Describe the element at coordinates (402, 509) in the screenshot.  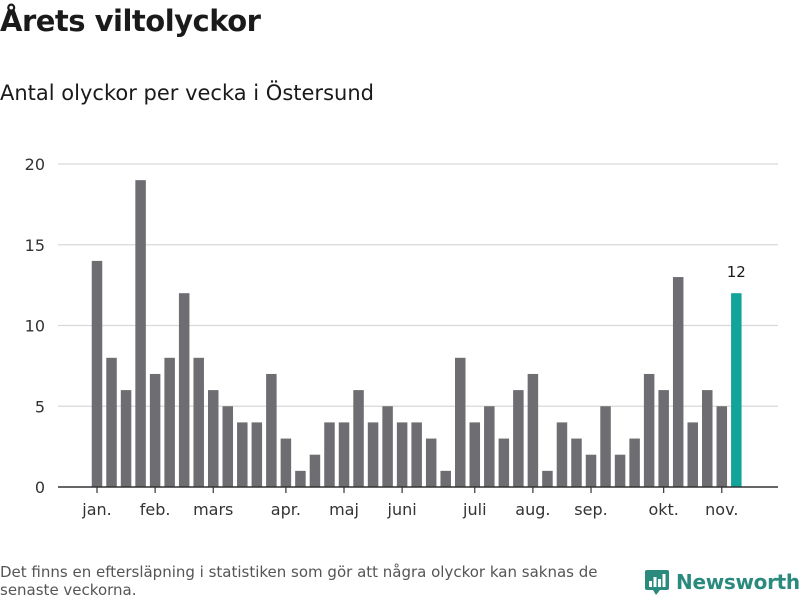
I see `x-tick-label: juni` at that location.